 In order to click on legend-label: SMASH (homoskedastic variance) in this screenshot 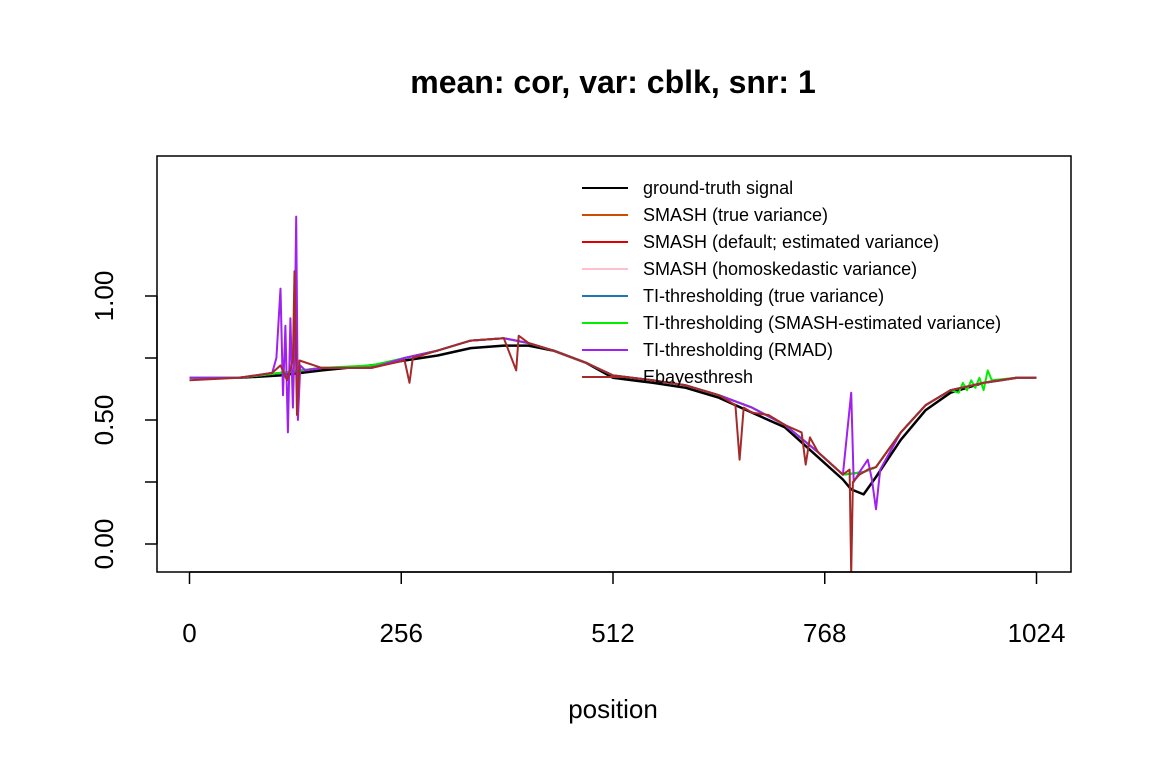, I will do `click(780, 269)`.